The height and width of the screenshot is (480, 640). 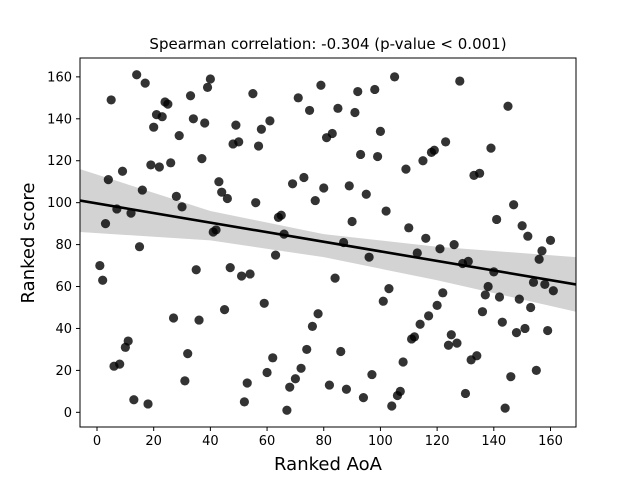 What do you see at coordinates (210, 441) in the screenshot?
I see `x-tick-label: 40` at bounding box center [210, 441].